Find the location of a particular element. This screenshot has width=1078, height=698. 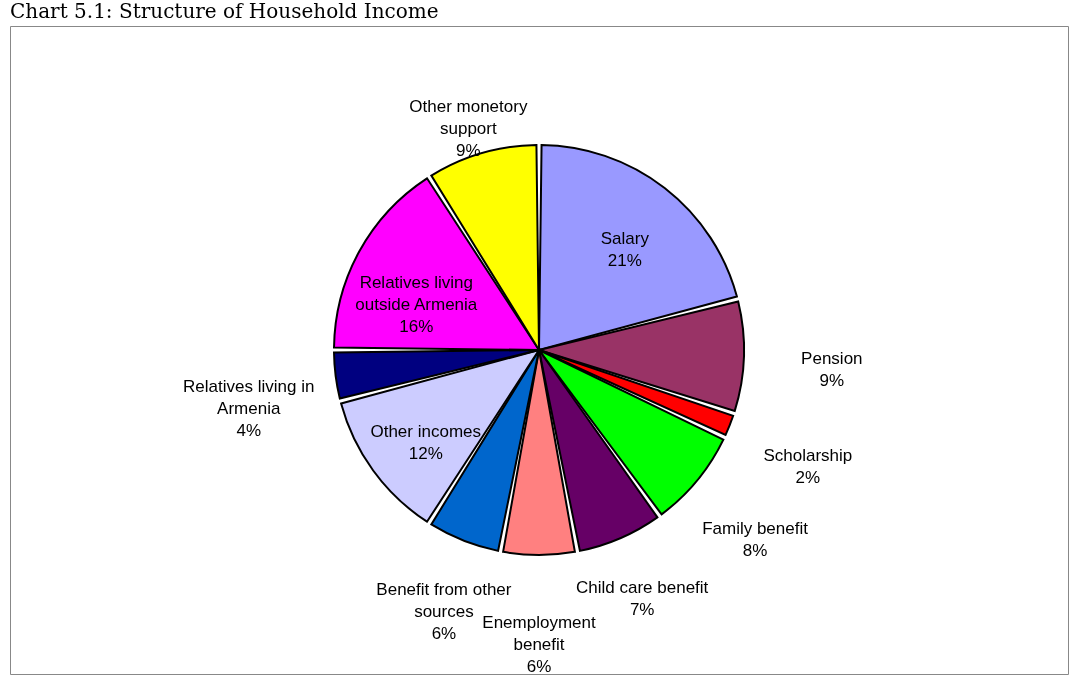

slice-label: Pension is located at coordinates (832, 359).